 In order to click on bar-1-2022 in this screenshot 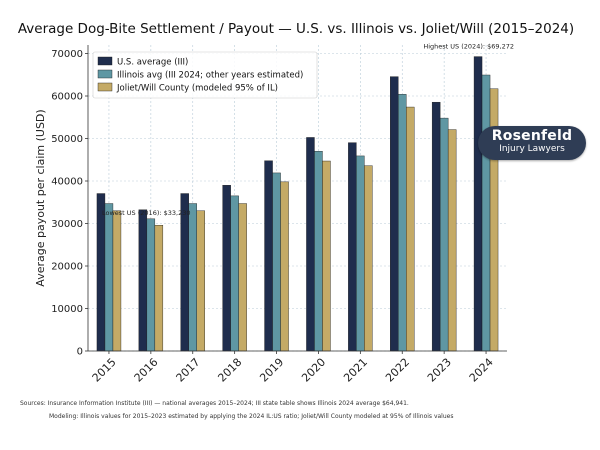, I will do `click(402, 223)`.